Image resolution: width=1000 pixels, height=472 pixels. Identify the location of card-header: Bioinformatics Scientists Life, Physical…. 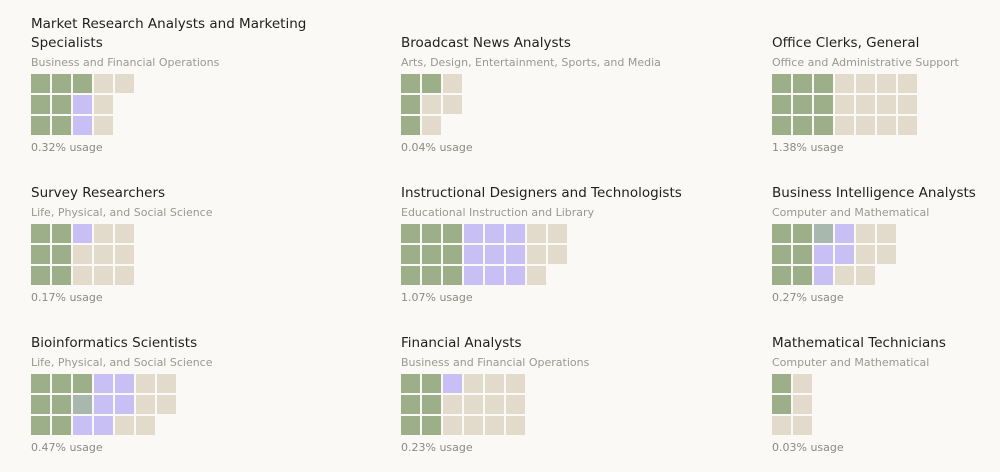
(196, 353).